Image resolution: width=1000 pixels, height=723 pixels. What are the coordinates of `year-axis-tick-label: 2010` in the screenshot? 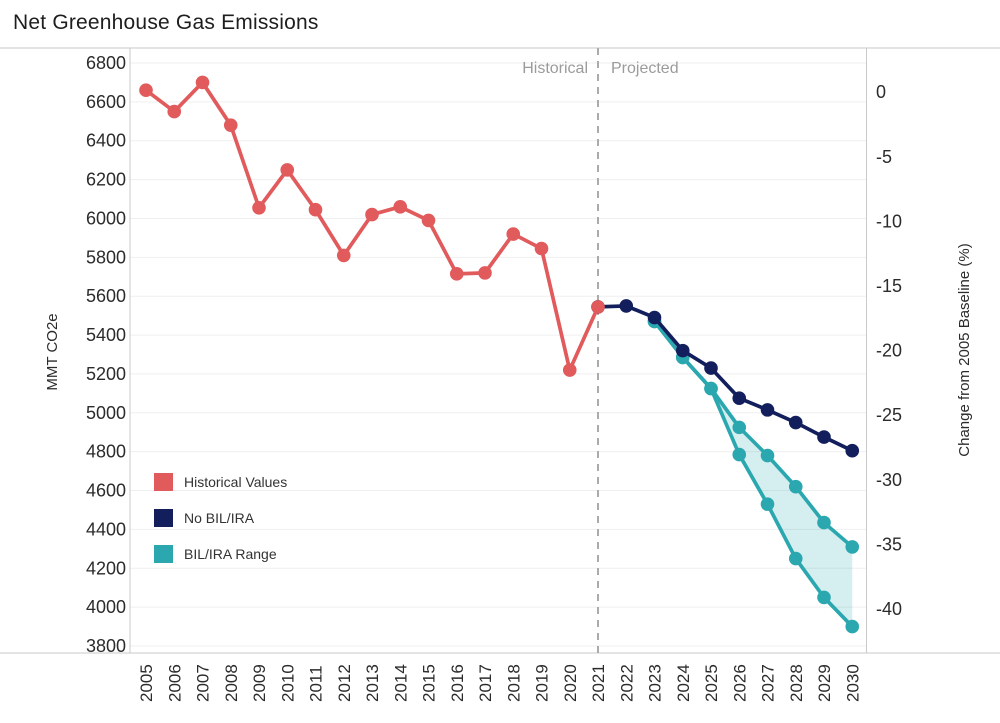 It's located at (287, 683).